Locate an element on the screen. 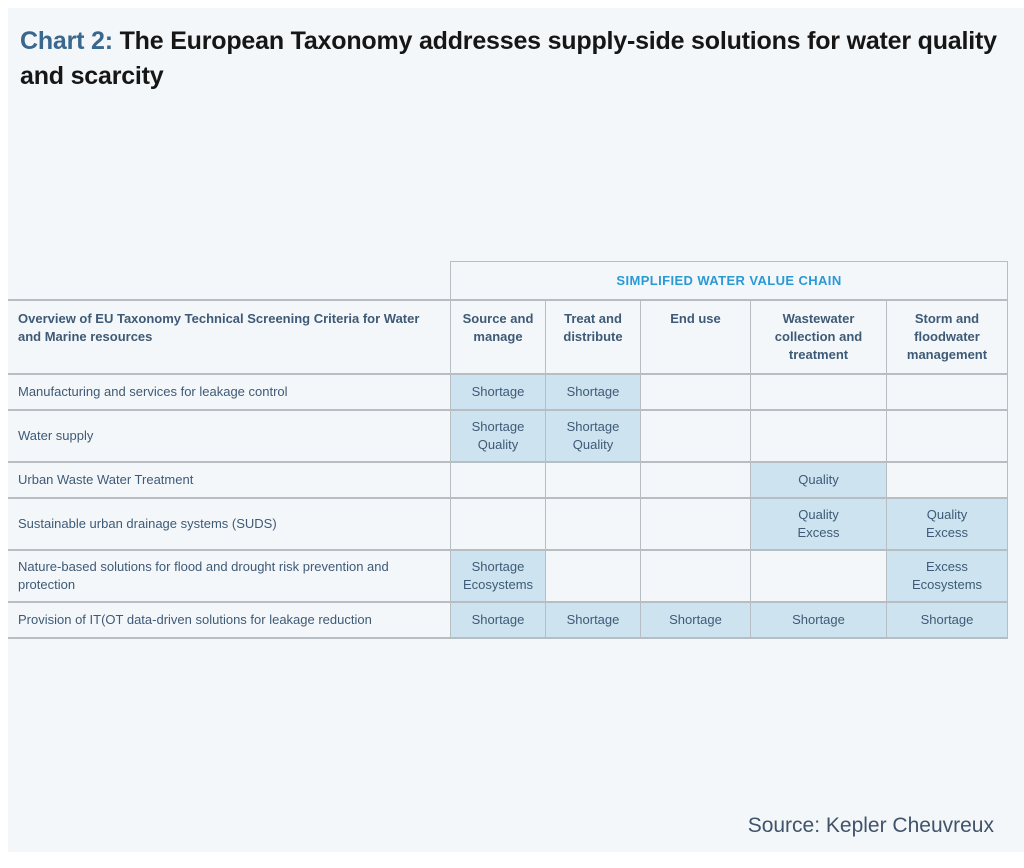 This screenshot has height=868, width=1024. criteria-cell: Shortage Ecosystems is located at coordinates (497, 576).